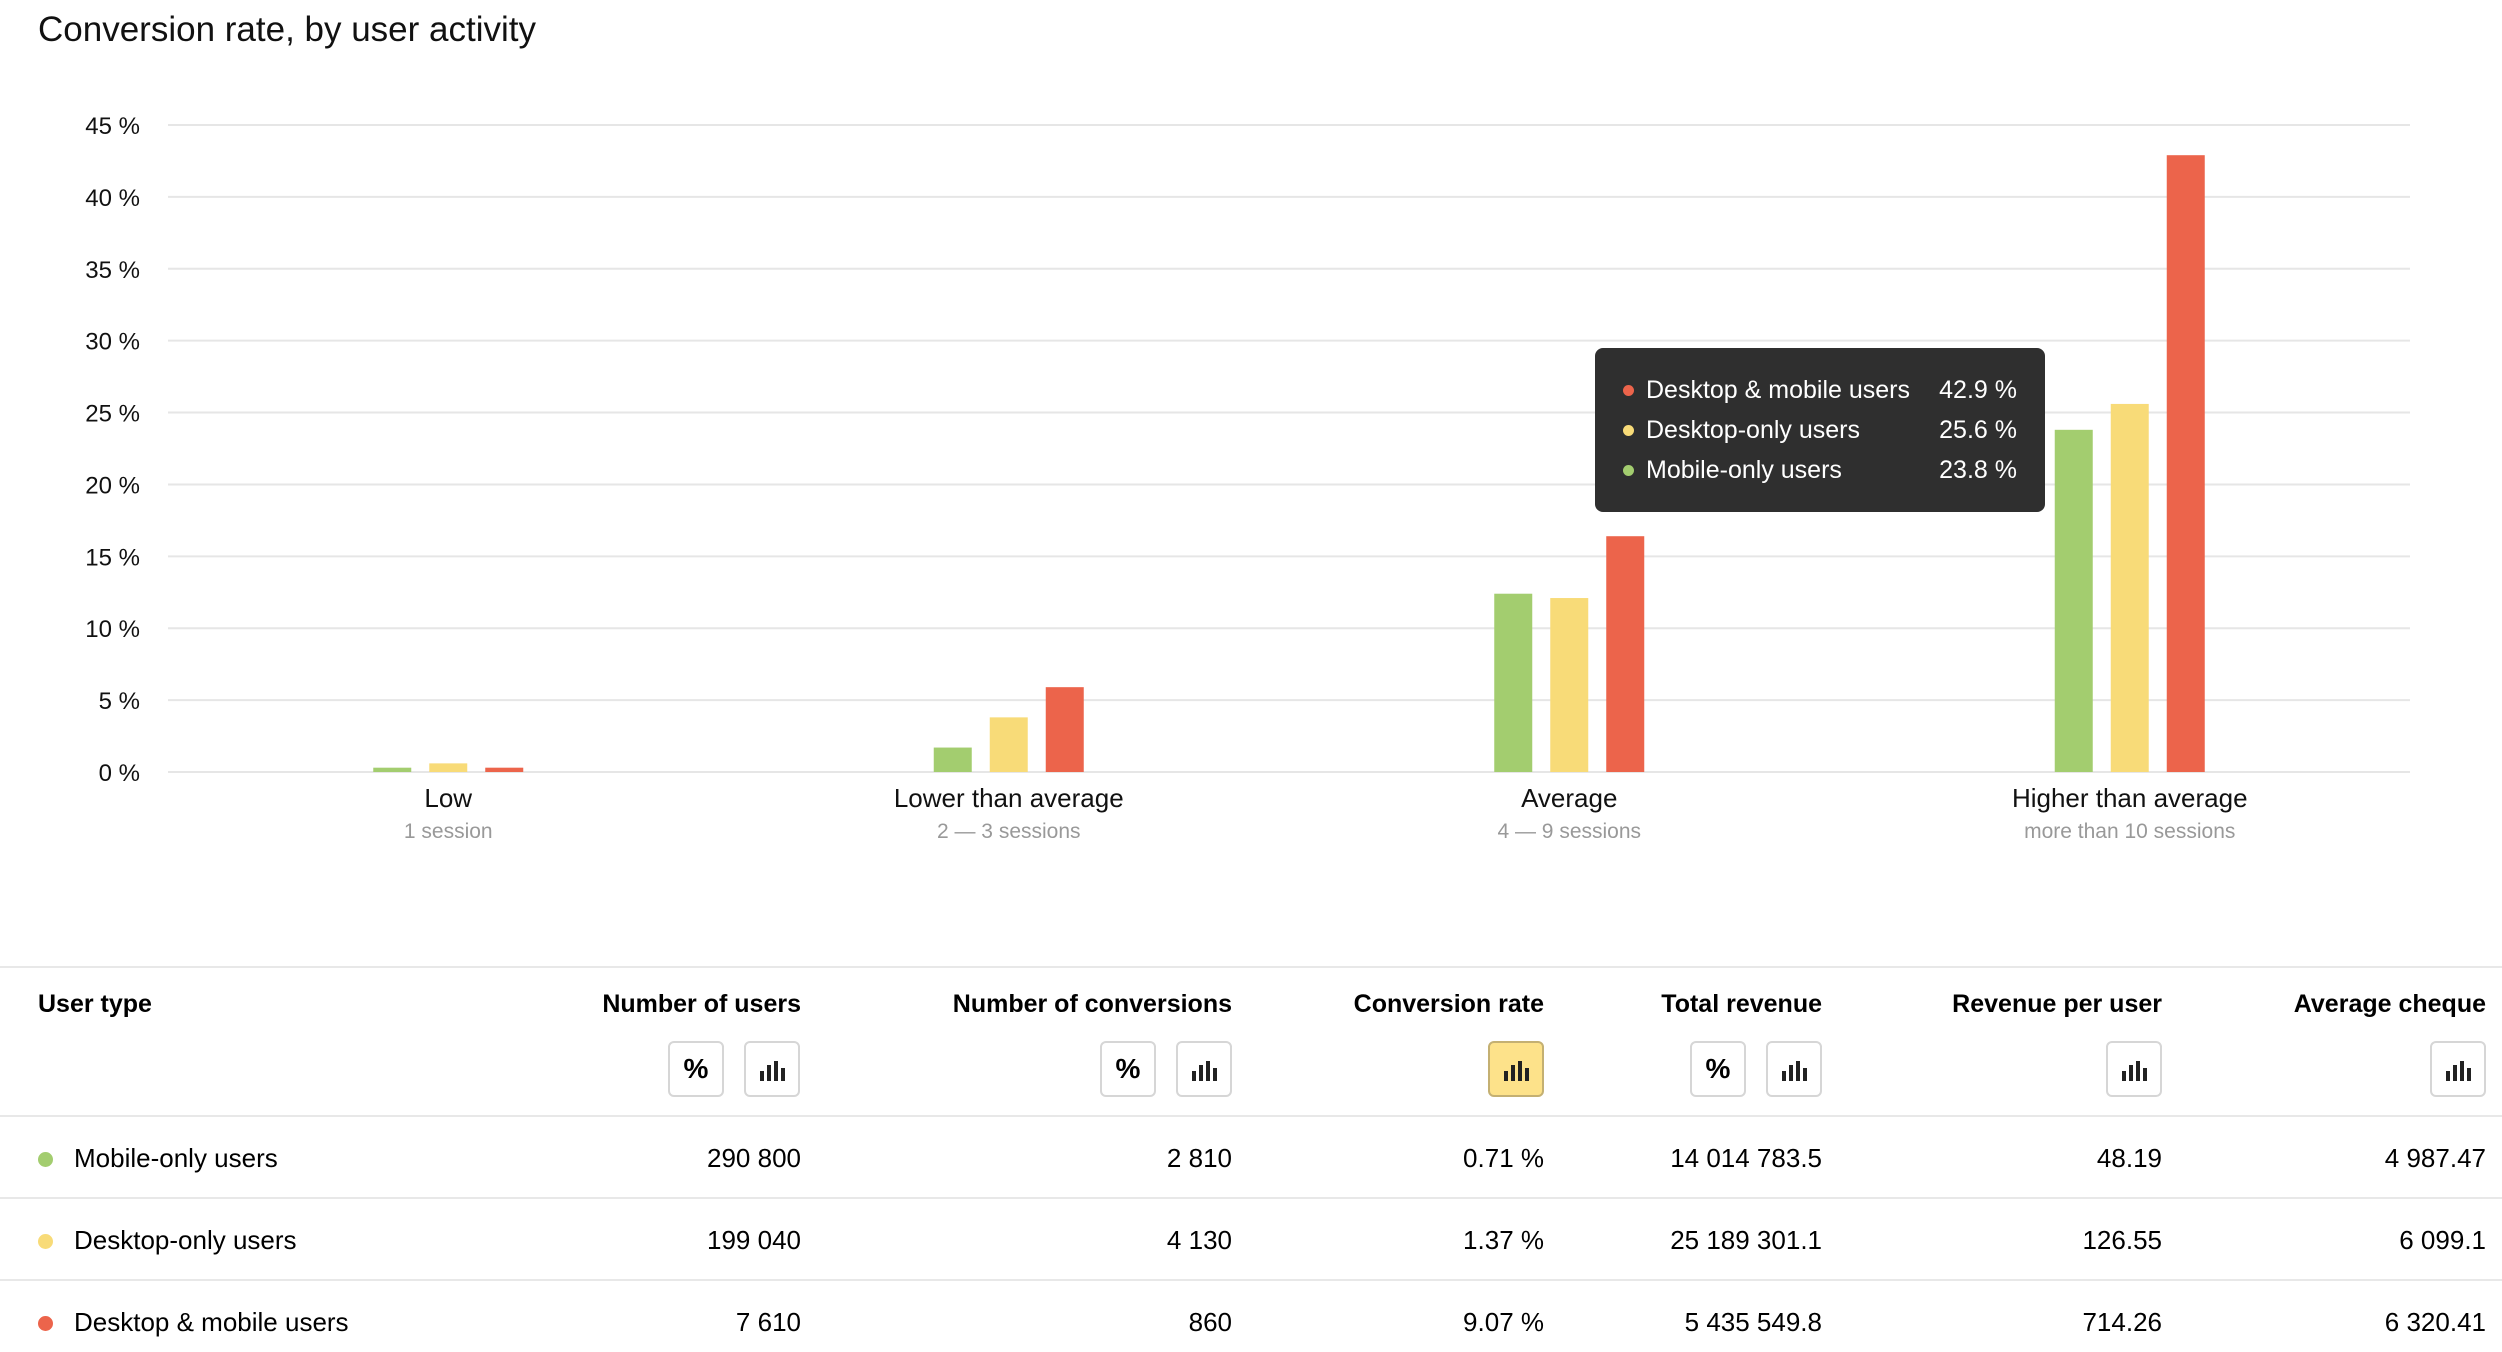  Describe the element at coordinates (2129, 1158) in the screenshot. I see `revenue-per-user-cell: 48.19` at that location.